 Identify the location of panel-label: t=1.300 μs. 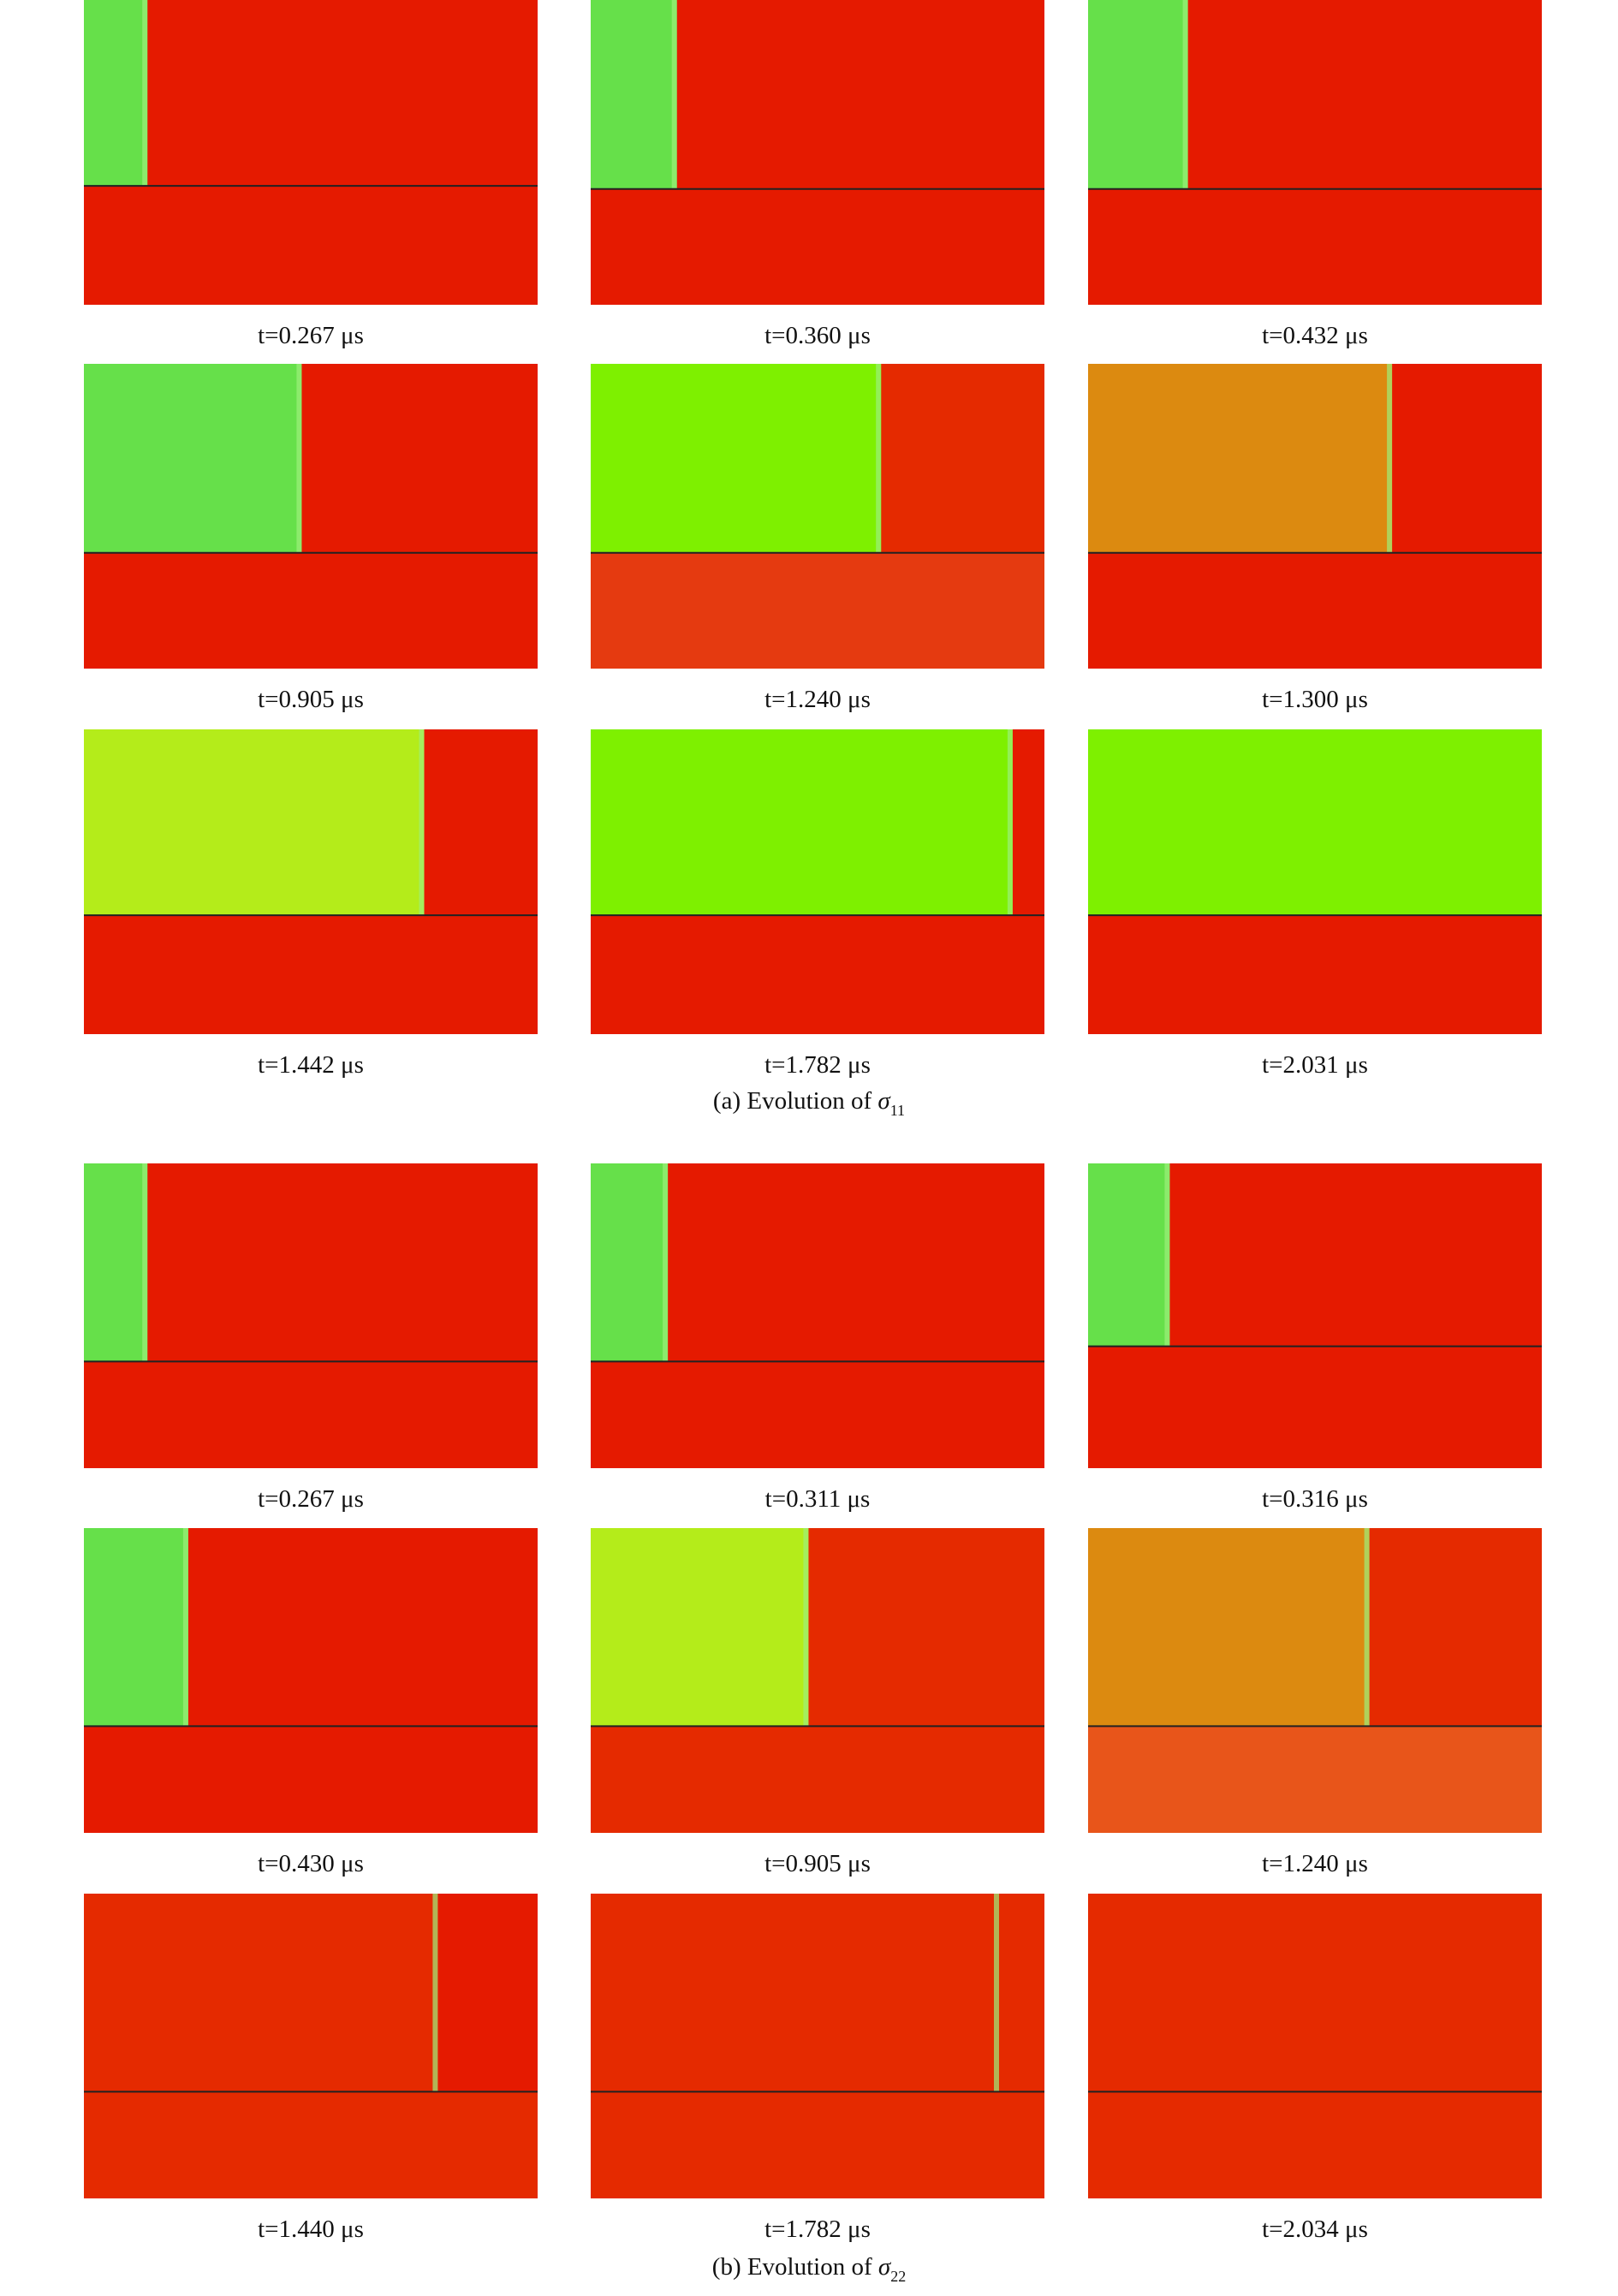
(1315, 699).